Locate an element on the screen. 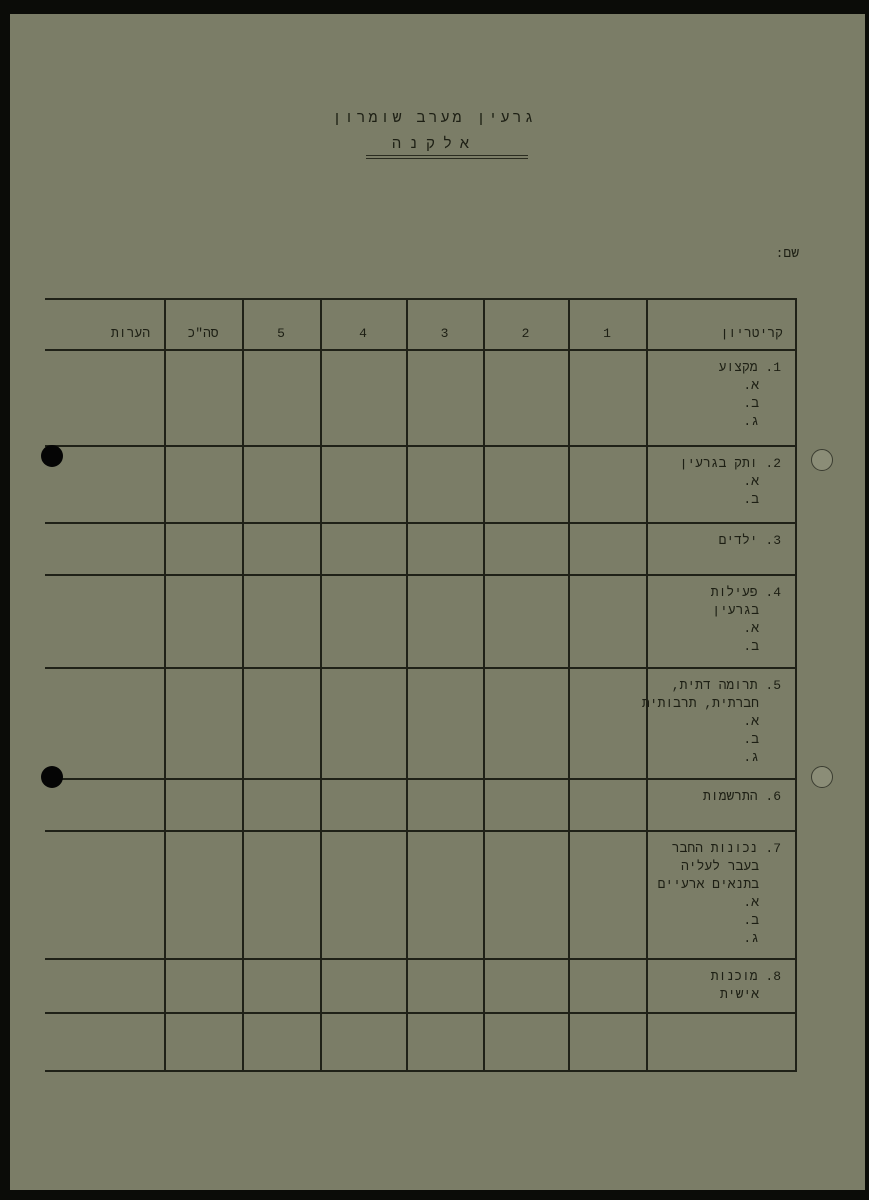 This screenshot has width=869, height=1200. document-subtitle: אלקנה is located at coordinates (434, 144).